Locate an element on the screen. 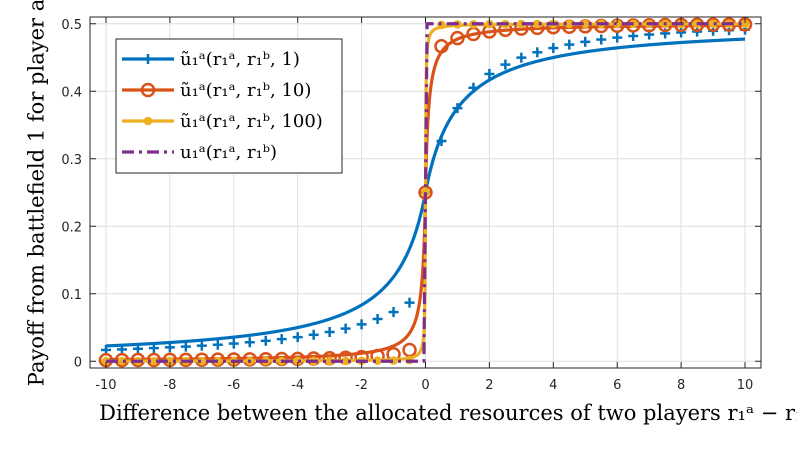 This screenshot has width=797, height=454. x-tick-label: -4 is located at coordinates (297, 385).